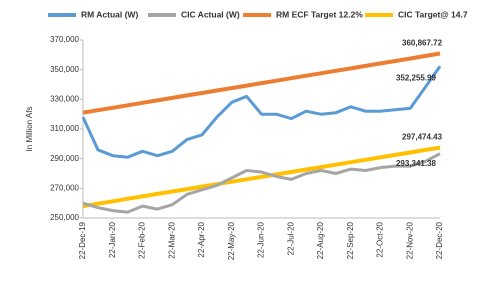  Describe the element at coordinates (416, 77) in the screenshot. I see `value-label: 352,255.99` at that location.